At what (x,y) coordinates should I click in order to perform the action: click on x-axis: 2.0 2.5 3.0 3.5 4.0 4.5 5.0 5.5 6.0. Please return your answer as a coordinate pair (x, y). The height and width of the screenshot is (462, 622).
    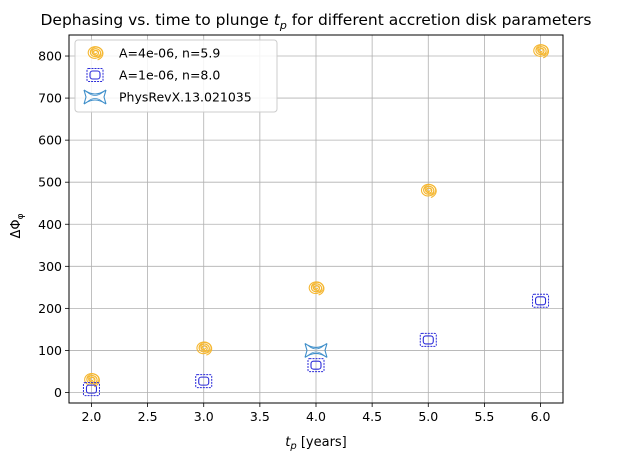
    Looking at the image, I should click on (316, 413).